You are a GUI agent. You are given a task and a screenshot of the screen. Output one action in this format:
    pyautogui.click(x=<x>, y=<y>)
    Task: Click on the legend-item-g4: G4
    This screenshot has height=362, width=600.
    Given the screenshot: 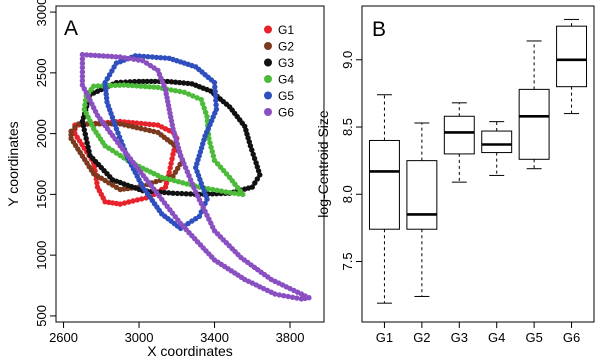 What is the action you would take?
    pyautogui.click(x=279, y=80)
    